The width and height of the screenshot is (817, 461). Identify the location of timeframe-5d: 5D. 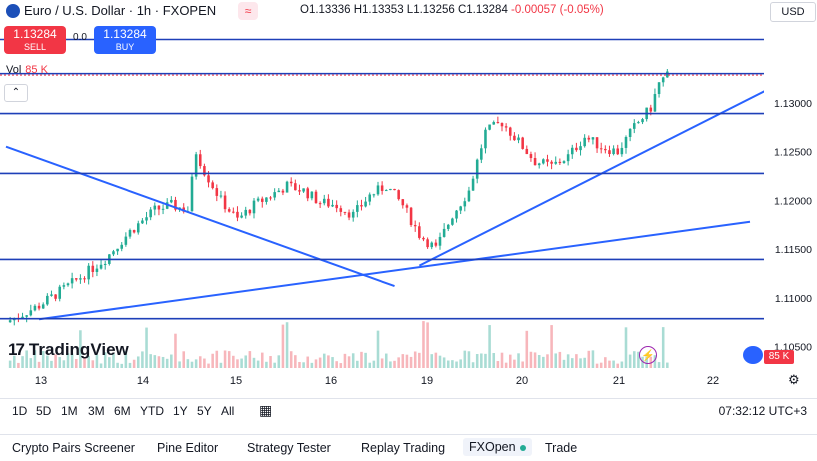
(44, 411).